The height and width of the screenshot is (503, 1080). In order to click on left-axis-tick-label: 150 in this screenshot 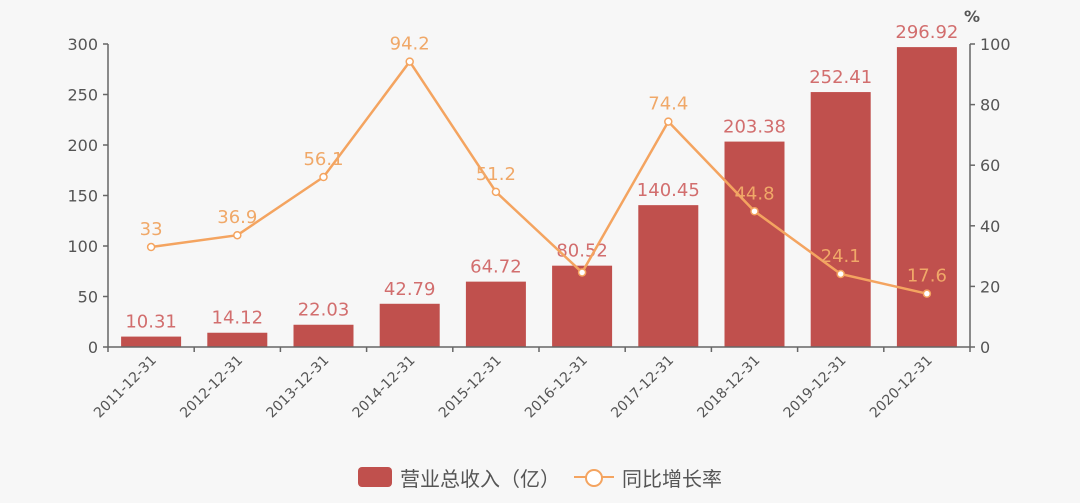, I will do `click(82, 196)`.